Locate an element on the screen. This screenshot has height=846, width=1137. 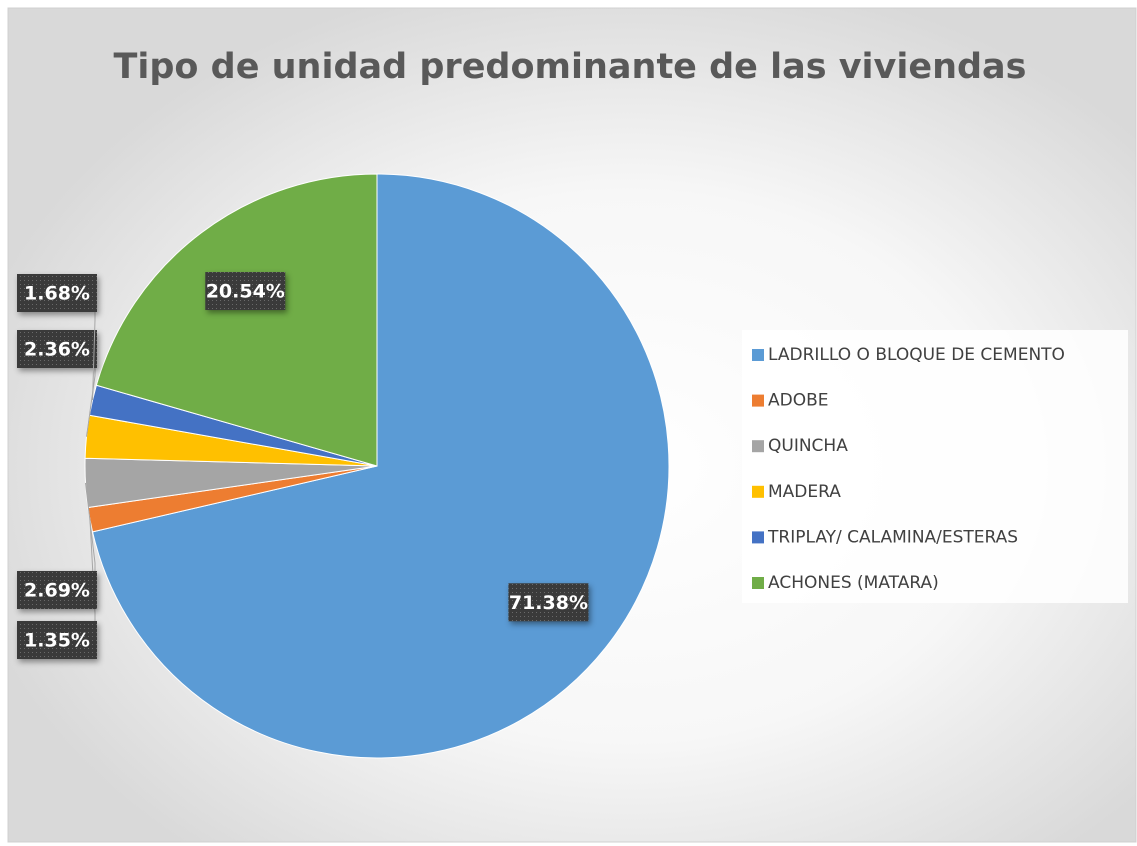
data-label: 1.68% is located at coordinates (57, 294).